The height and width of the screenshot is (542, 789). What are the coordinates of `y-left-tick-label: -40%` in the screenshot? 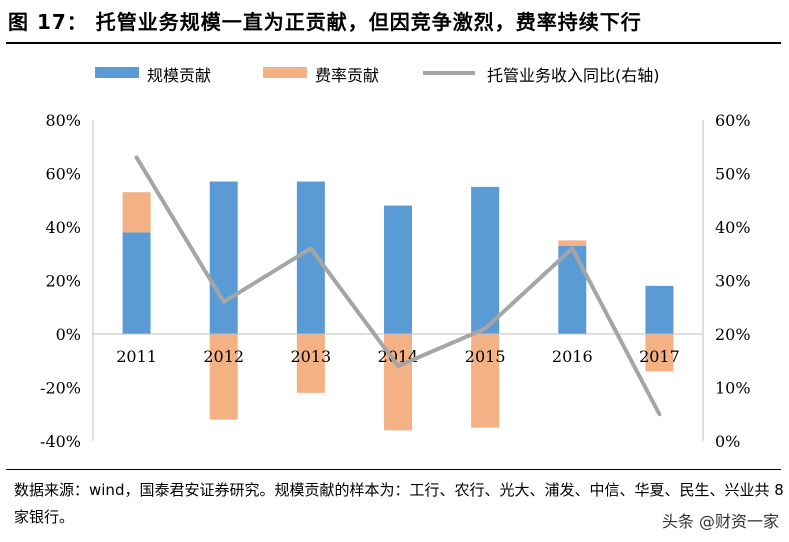 It's located at (60, 441).